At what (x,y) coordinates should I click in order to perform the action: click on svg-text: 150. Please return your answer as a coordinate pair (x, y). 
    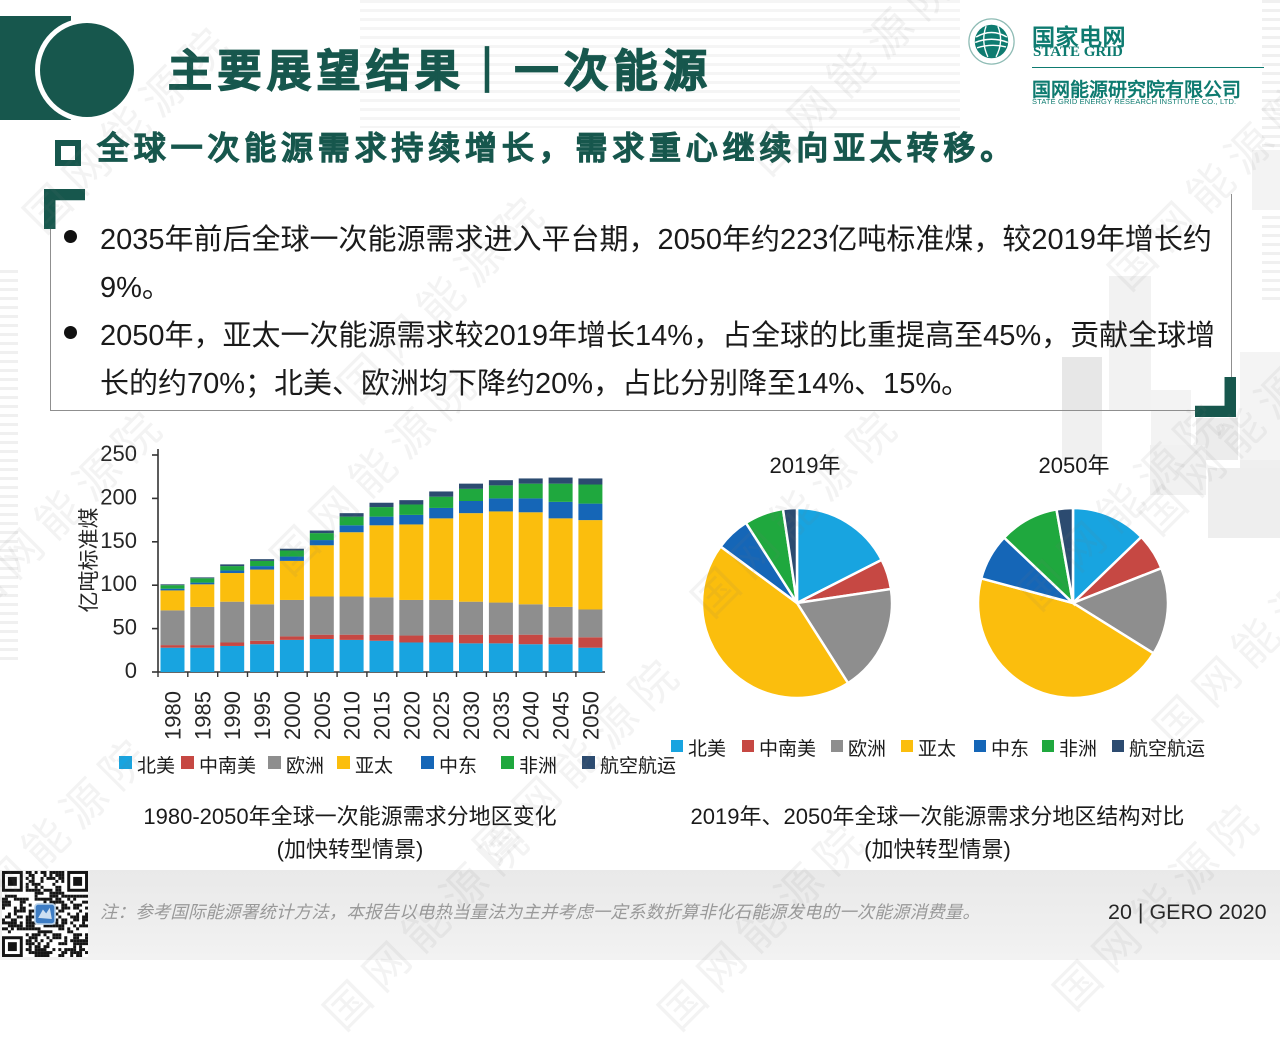
    Looking at the image, I should click on (118, 540).